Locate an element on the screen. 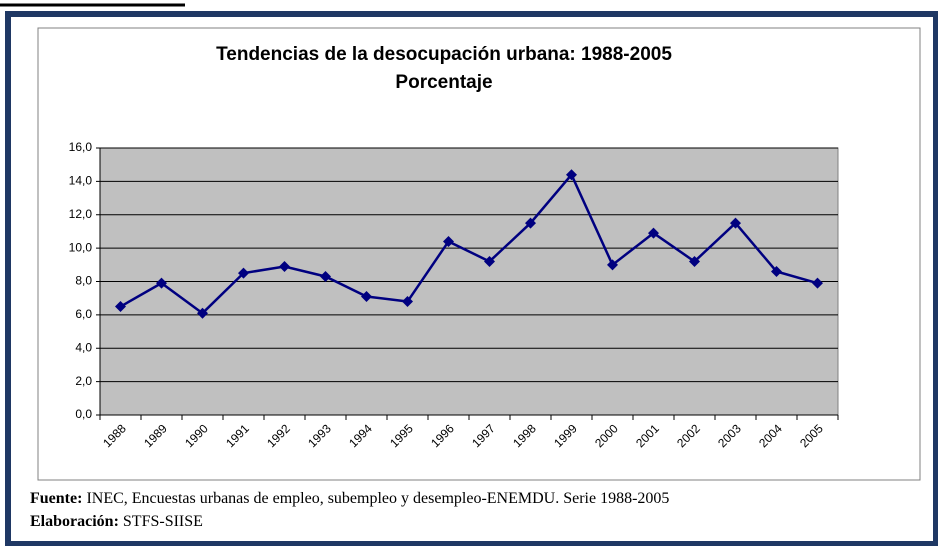 The height and width of the screenshot is (546, 938). y-tick-label: 10,0 is located at coordinates (81, 247).